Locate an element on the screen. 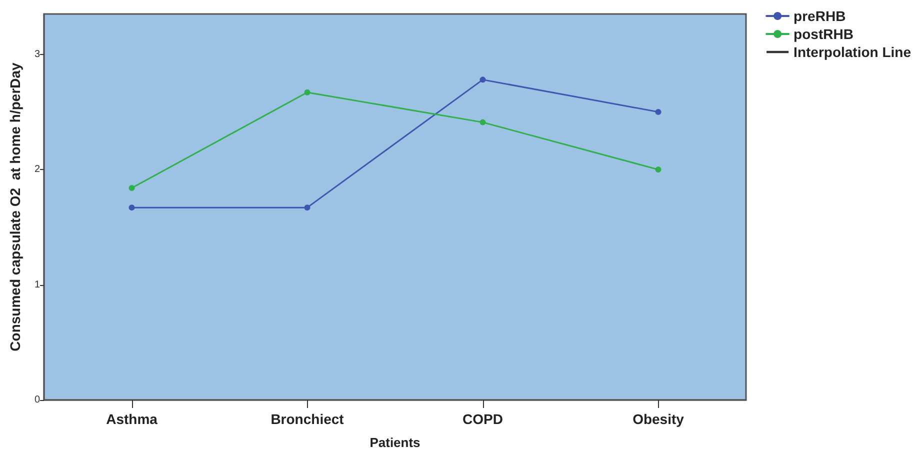  legend-label: postRHB is located at coordinates (824, 34).